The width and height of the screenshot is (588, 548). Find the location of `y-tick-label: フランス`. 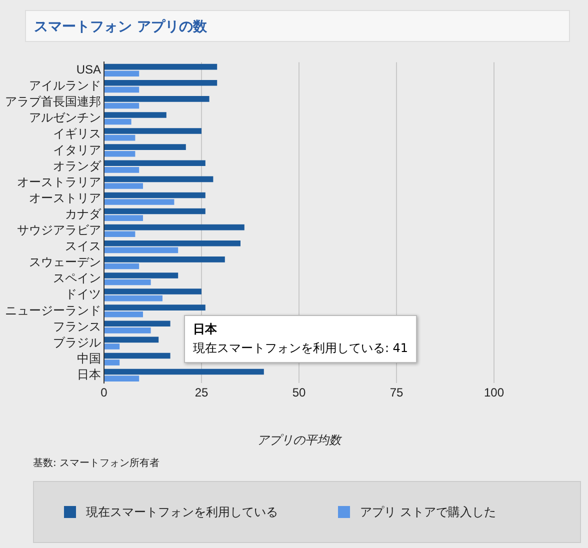

y-tick-label: フランス is located at coordinates (77, 326).